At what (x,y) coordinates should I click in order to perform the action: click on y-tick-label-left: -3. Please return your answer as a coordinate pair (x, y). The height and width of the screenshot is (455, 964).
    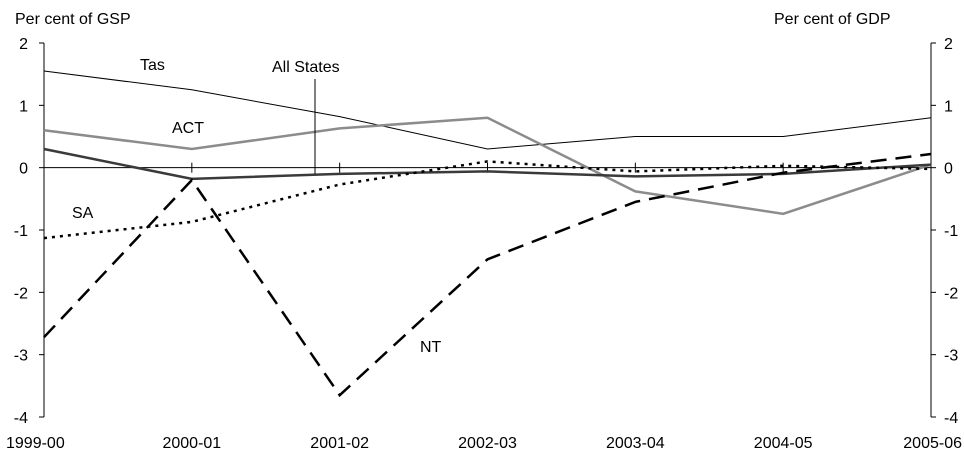
    Looking at the image, I should click on (21, 356).